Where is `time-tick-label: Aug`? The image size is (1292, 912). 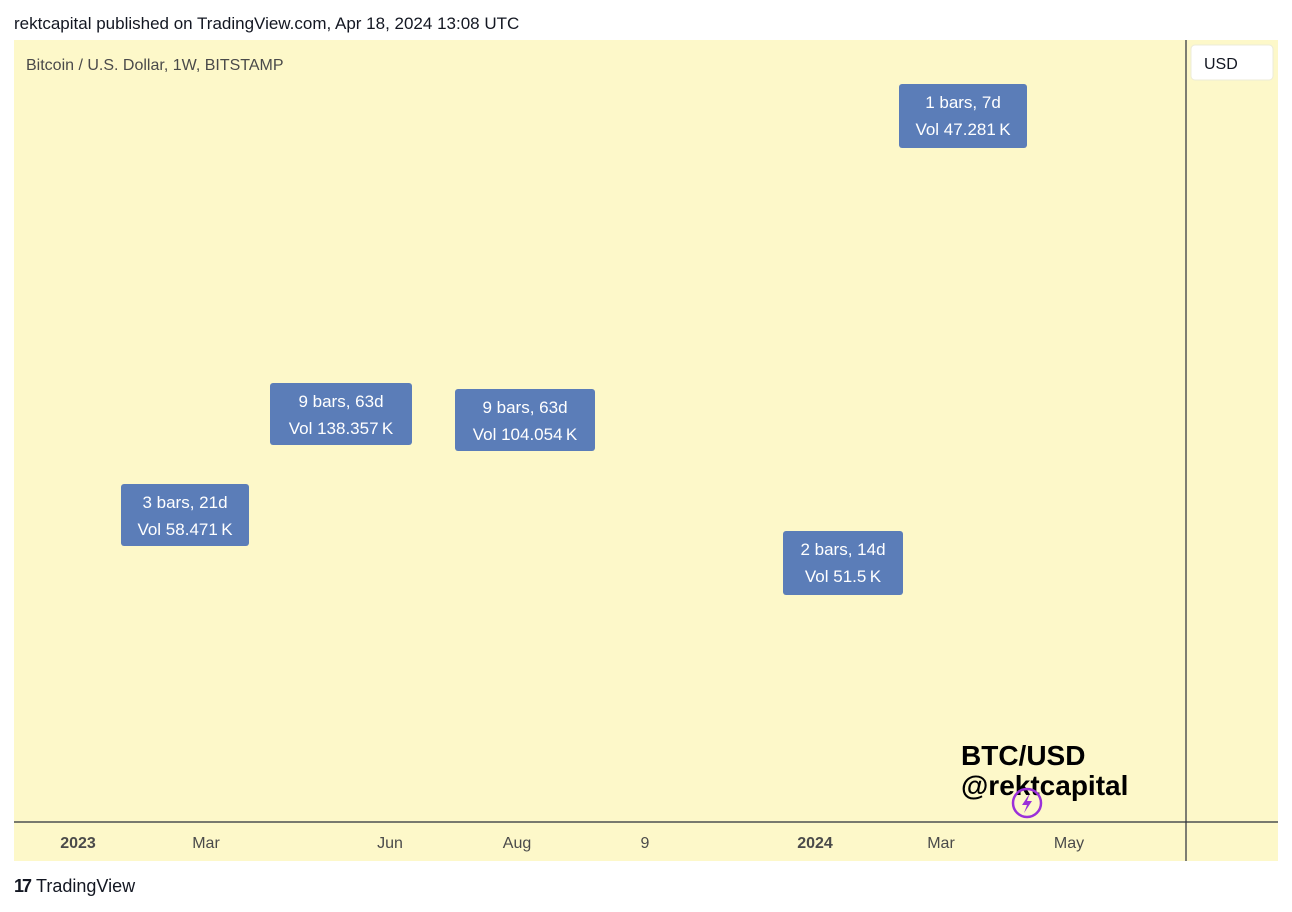
time-tick-label: Aug is located at coordinates (517, 843).